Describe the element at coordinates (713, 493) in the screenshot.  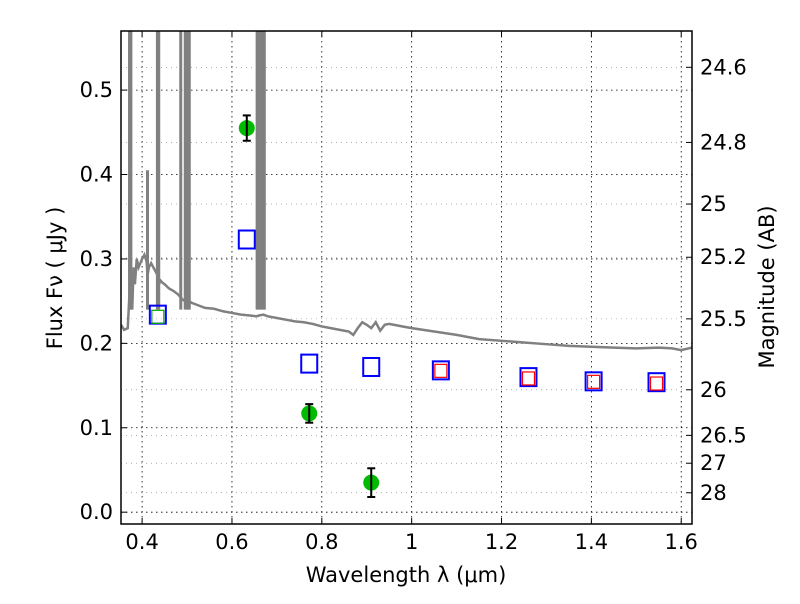
I see `right-tick-label: 28` at that location.